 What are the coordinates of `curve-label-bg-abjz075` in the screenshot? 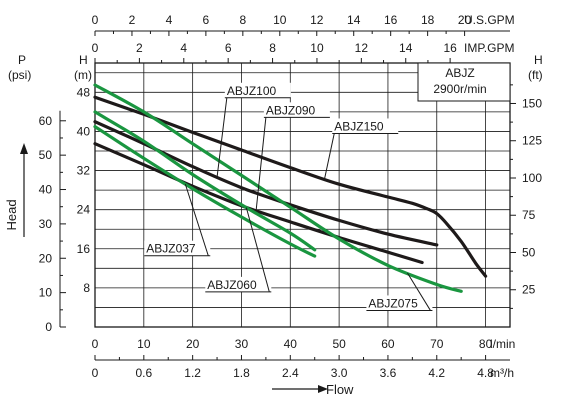 It's located at (399, 303).